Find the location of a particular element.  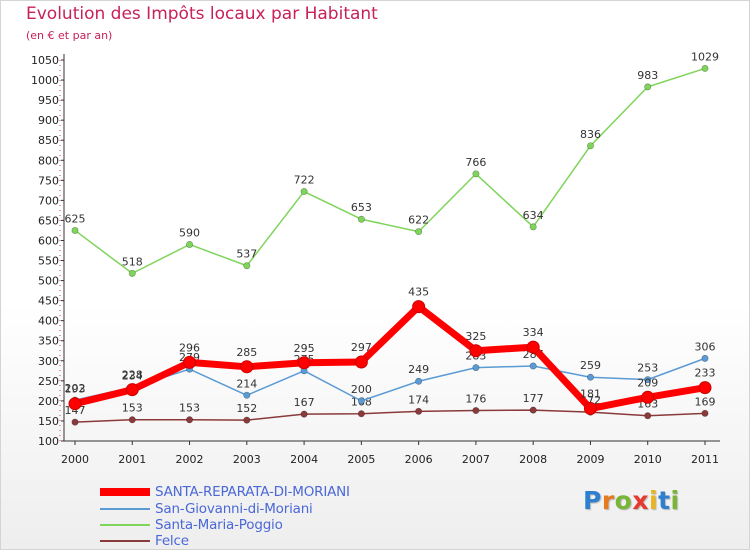

data-label-san-giovanni-di-moriani: 259 is located at coordinates (590, 365).